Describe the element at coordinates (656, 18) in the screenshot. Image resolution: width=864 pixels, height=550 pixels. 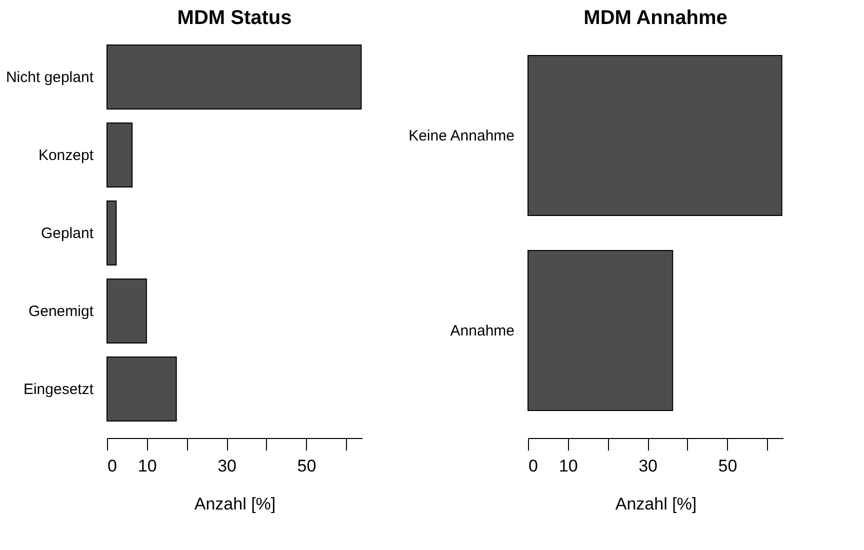
I see `chart-title: MDM Annahme` at that location.